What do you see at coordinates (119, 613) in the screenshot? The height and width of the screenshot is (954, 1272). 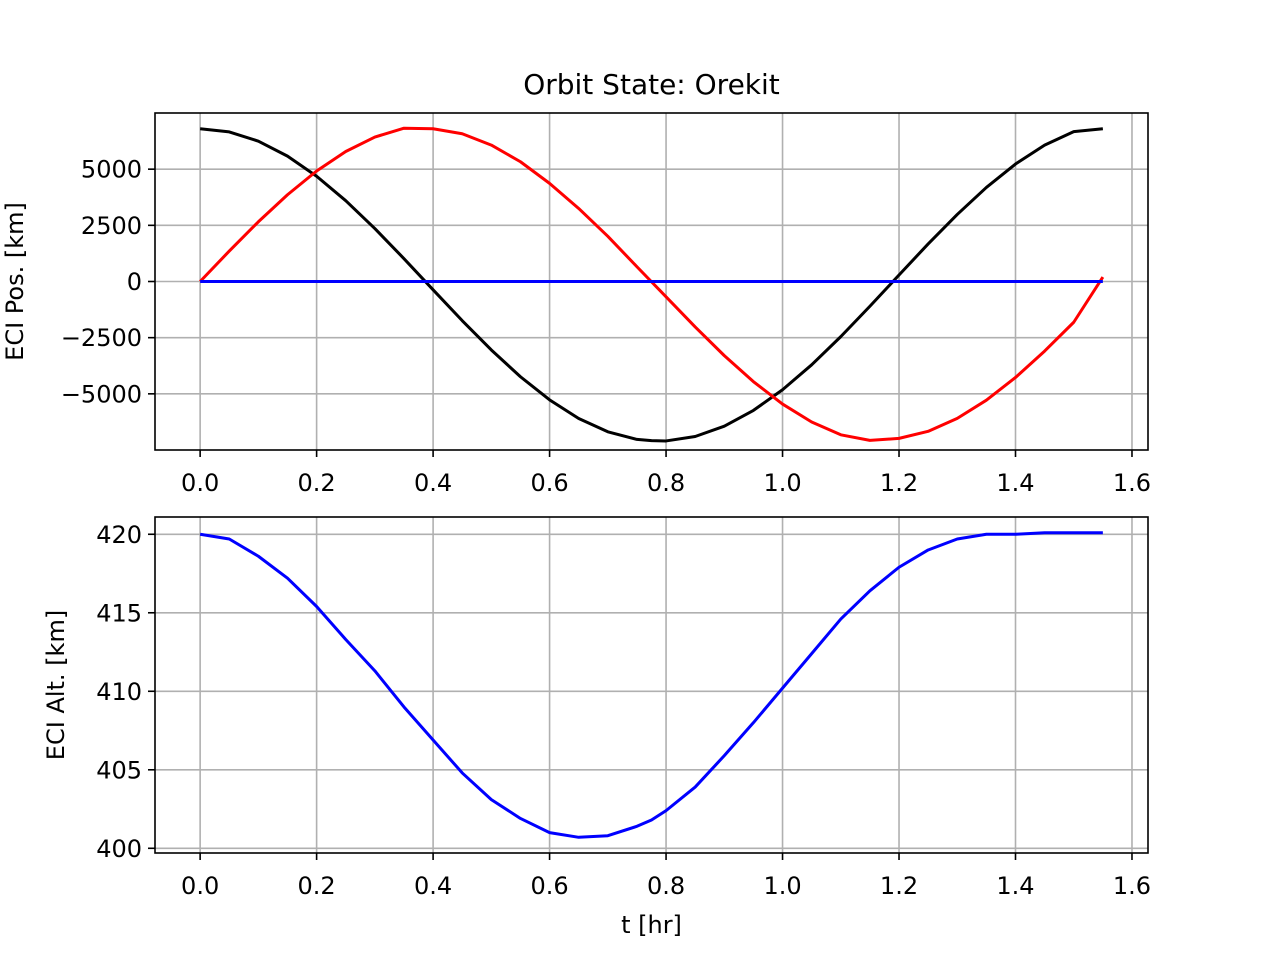 I see `altitude-y-tick-label-3: 415` at bounding box center [119, 613].